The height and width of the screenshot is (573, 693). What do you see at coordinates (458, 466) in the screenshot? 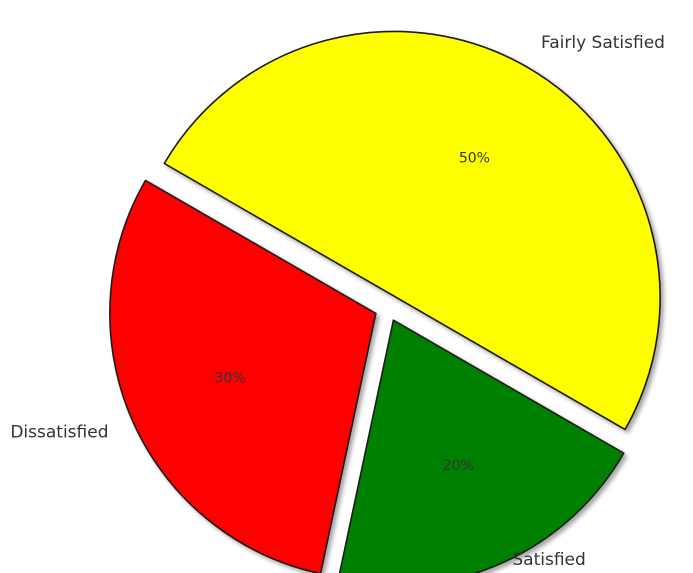
I see `pie-pct-label-satisfied: 20%` at bounding box center [458, 466].